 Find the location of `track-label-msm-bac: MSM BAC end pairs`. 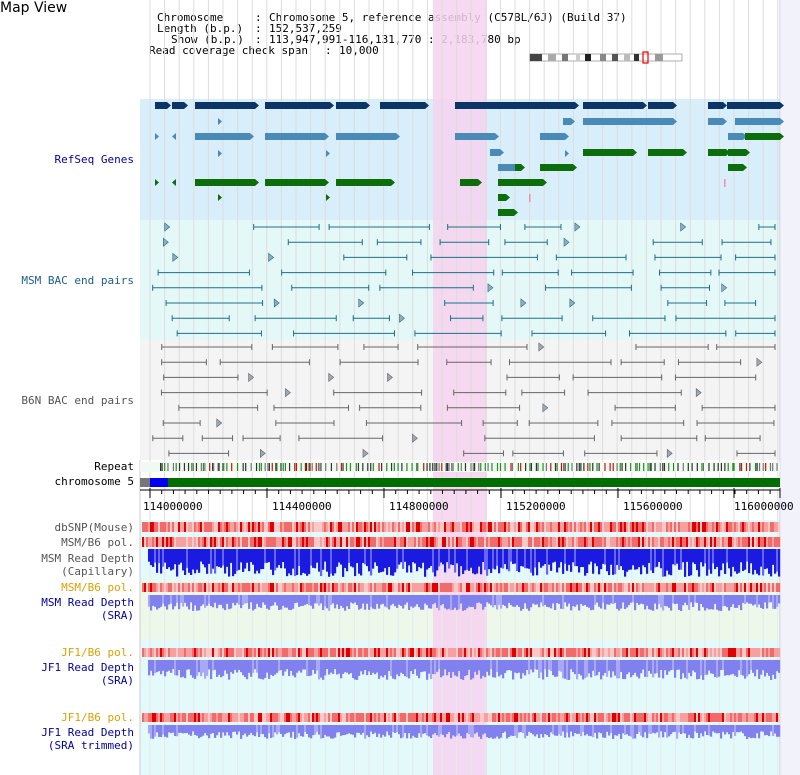

track-label-msm-bac: MSM BAC end pairs is located at coordinates (77, 280).